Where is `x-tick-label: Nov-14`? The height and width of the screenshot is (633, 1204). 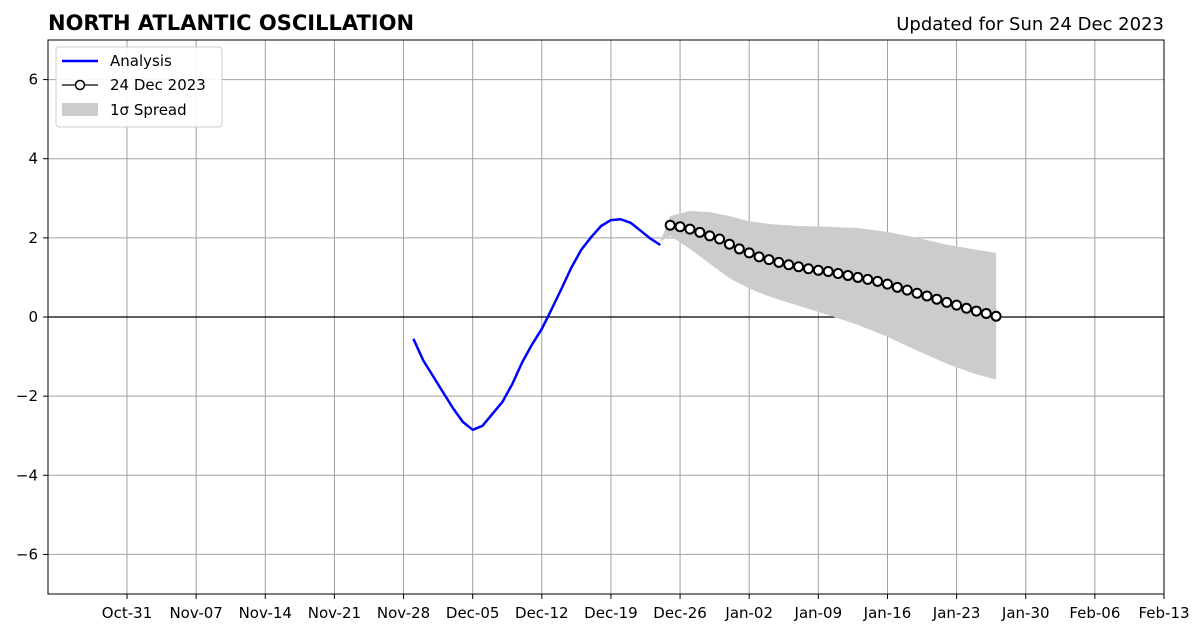
x-tick-label: Nov-14 is located at coordinates (265, 613).